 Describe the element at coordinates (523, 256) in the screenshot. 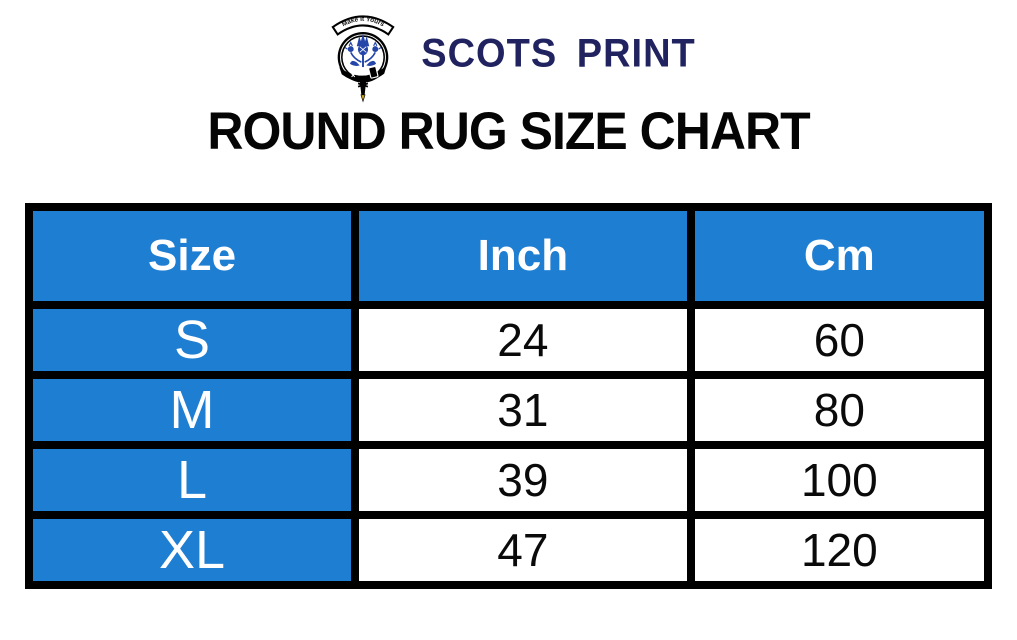

I see `header-cell-inch: Inch` at that location.